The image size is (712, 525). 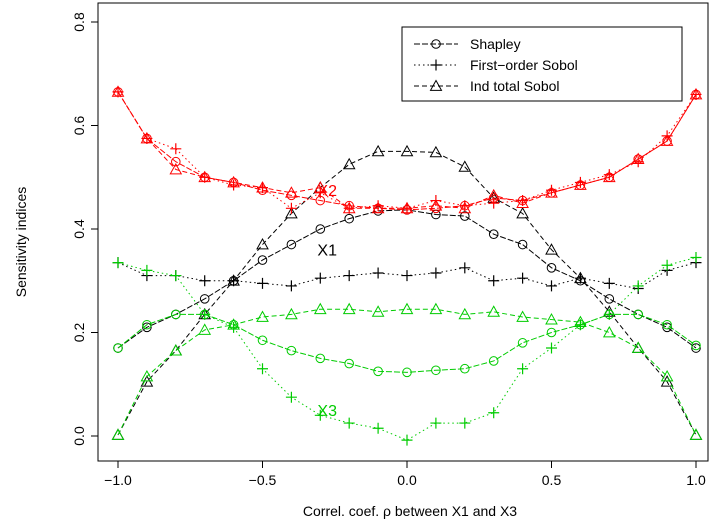 What do you see at coordinates (467, 44) in the screenshot?
I see `legend-entry: Shapley` at bounding box center [467, 44].